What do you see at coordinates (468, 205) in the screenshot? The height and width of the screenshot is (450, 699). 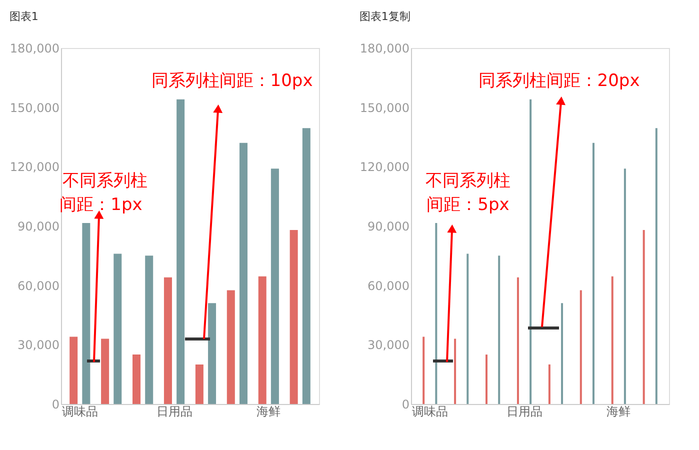 I see `annotation: 间距：5px` at bounding box center [468, 205].